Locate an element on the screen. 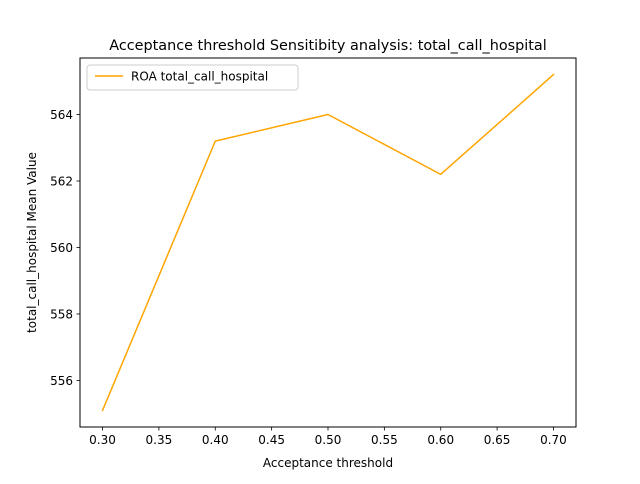  x-tick-label: 0.65 is located at coordinates (497, 440).